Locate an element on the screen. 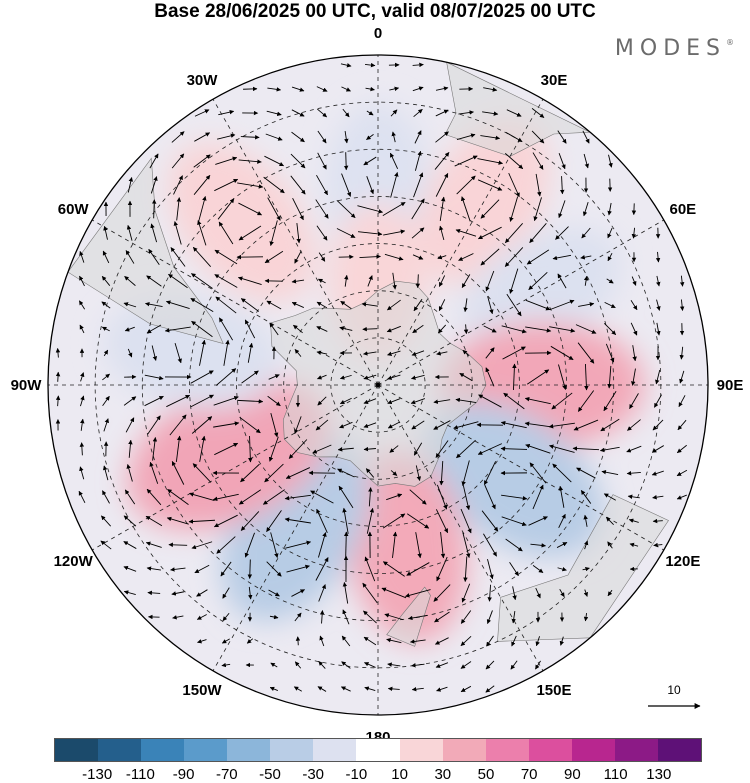 The image size is (750, 783). colorbar-tick-label: 50 is located at coordinates (486, 774).